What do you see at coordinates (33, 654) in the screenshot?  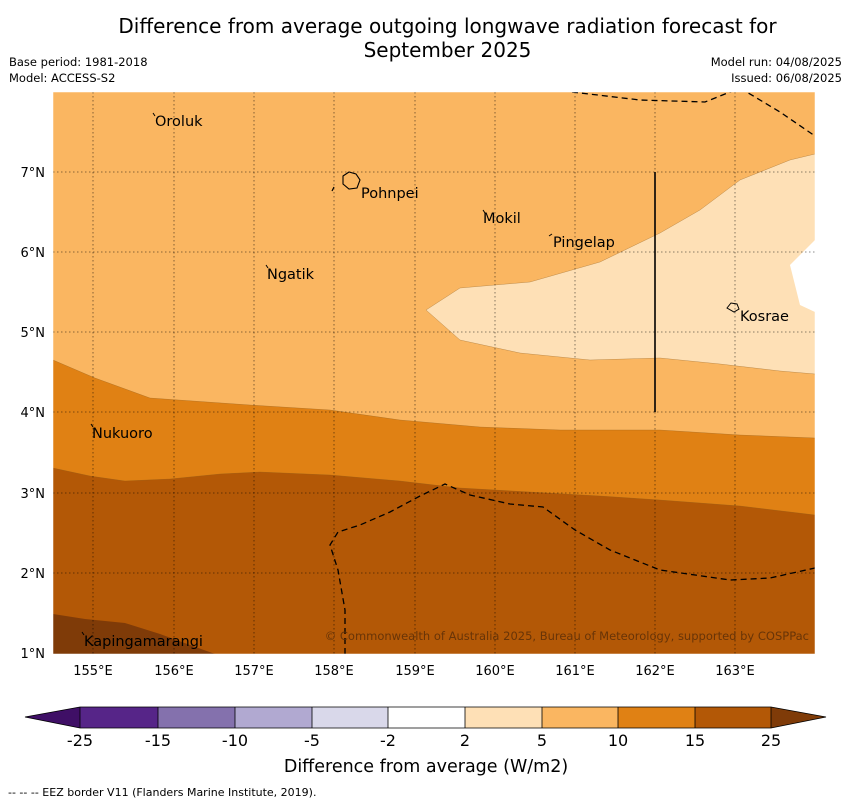 I see `lat-label: 1°N` at bounding box center [33, 654].